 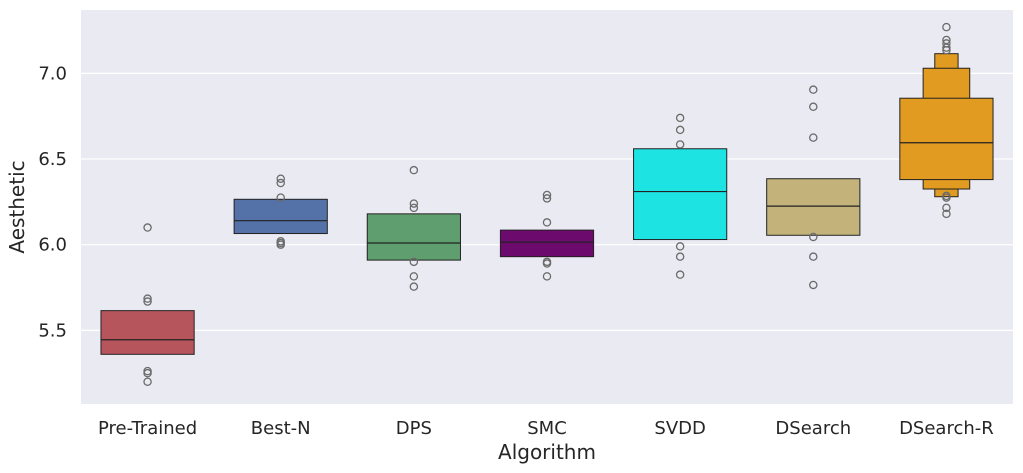 I want to click on boxen-svdd, so click(x=680, y=196).